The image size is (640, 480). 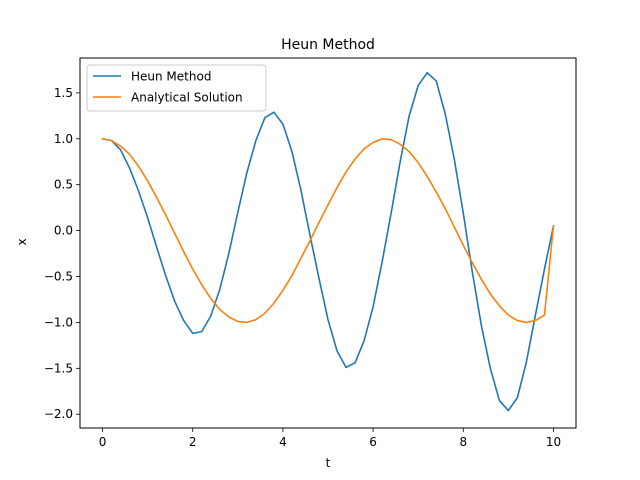 What do you see at coordinates (63, 185) in the screenshot?
I see `y-tick-label: 0.5` at bounding box center [63, 185].